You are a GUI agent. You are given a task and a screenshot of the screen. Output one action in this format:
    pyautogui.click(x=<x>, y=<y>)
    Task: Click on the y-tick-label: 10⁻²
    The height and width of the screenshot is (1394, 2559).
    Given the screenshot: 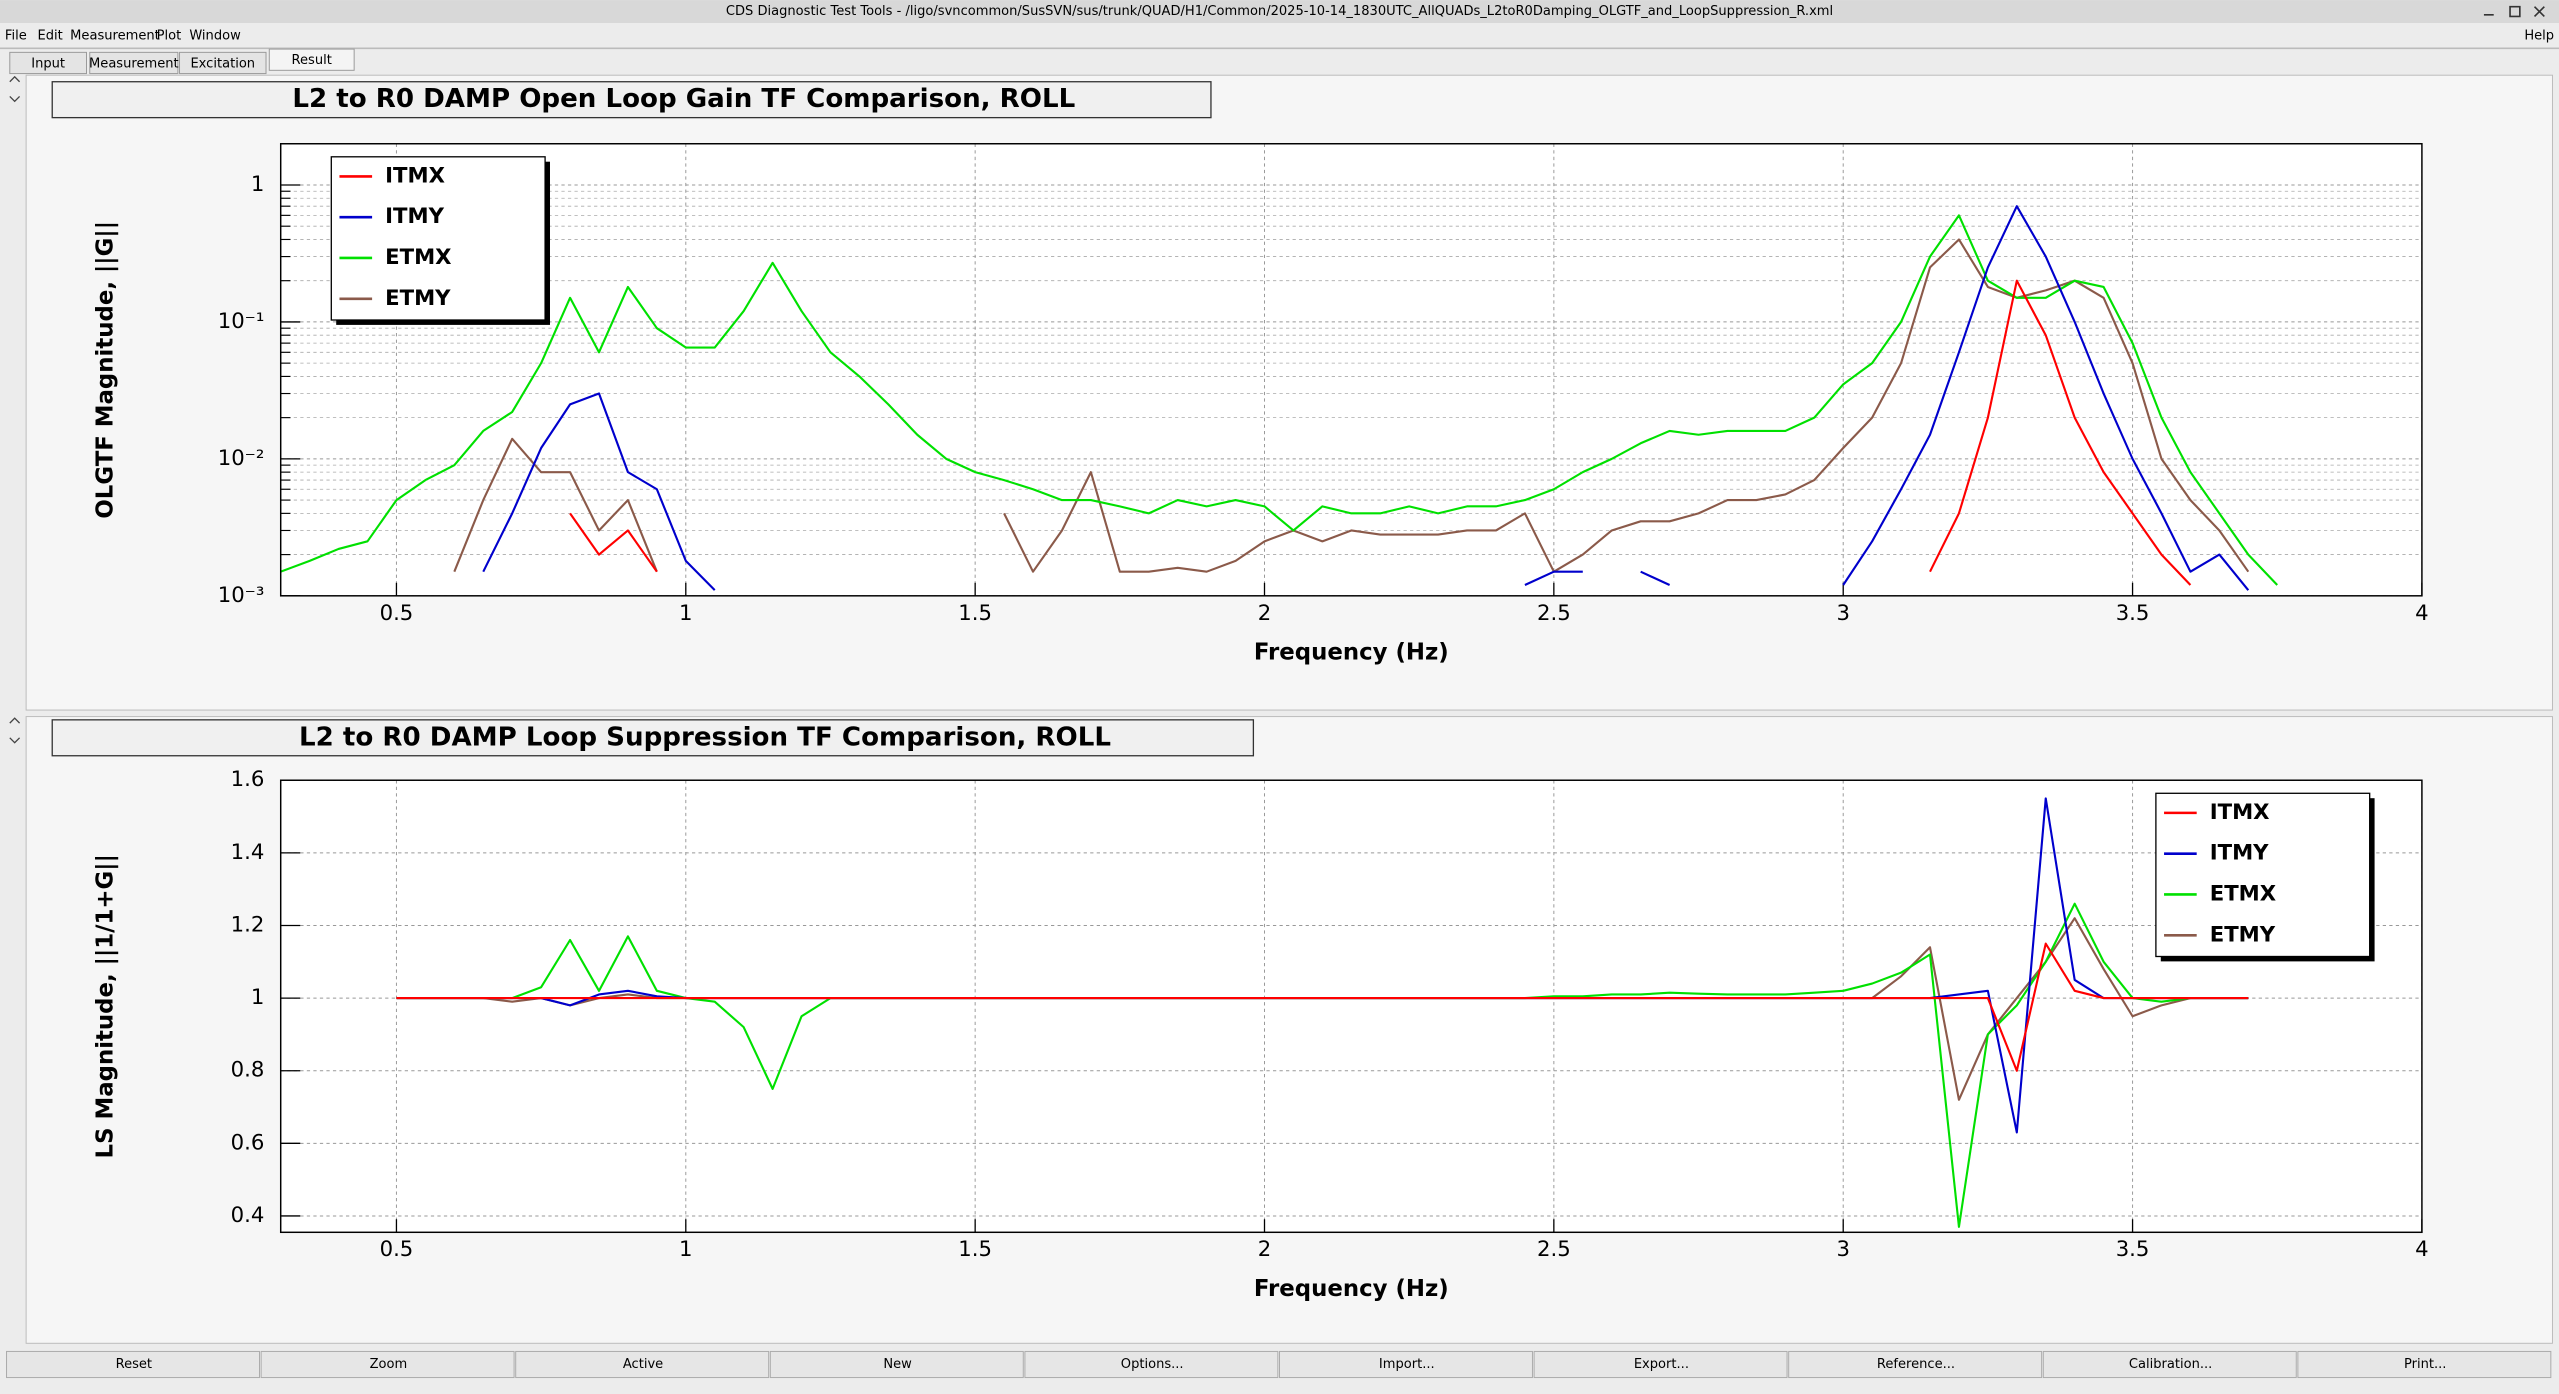 What is the action you would take?
    pyautogui.click(x=241, y=458)
    